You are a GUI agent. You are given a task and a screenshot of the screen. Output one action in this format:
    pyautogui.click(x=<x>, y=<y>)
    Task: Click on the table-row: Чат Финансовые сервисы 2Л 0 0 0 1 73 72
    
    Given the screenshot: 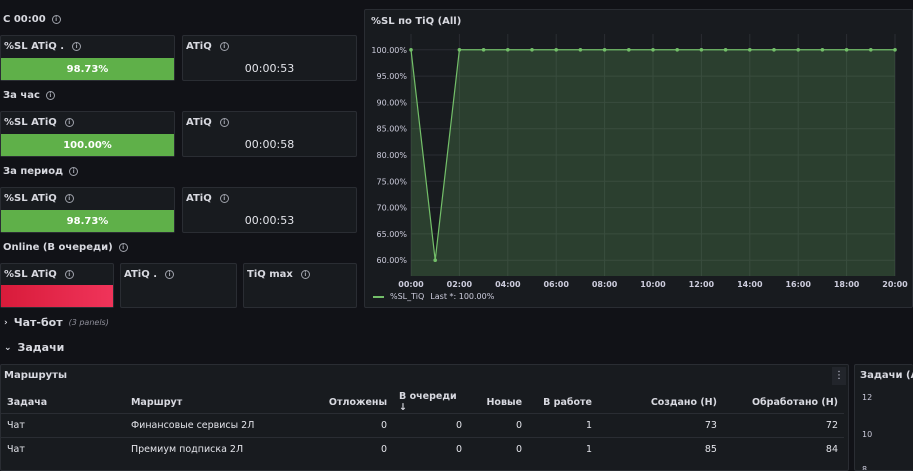 What is the action you would take?
    pyautogui.click(x=422, y=425)
    